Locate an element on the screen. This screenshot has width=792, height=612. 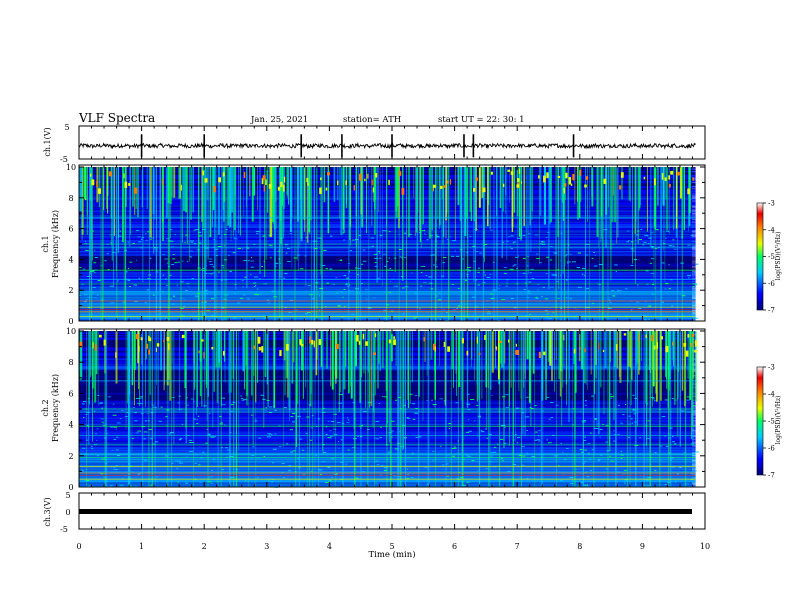
colorbar-tick-label: -5 is located at coordinates (771, 422).